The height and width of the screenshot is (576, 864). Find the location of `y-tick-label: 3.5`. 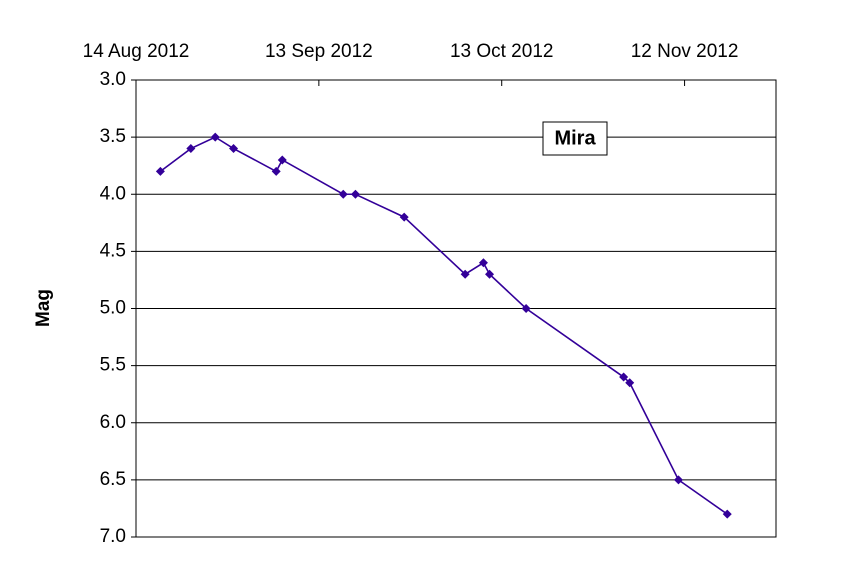

y-tick-label: 3.5 is located at coordinates (113, 136).